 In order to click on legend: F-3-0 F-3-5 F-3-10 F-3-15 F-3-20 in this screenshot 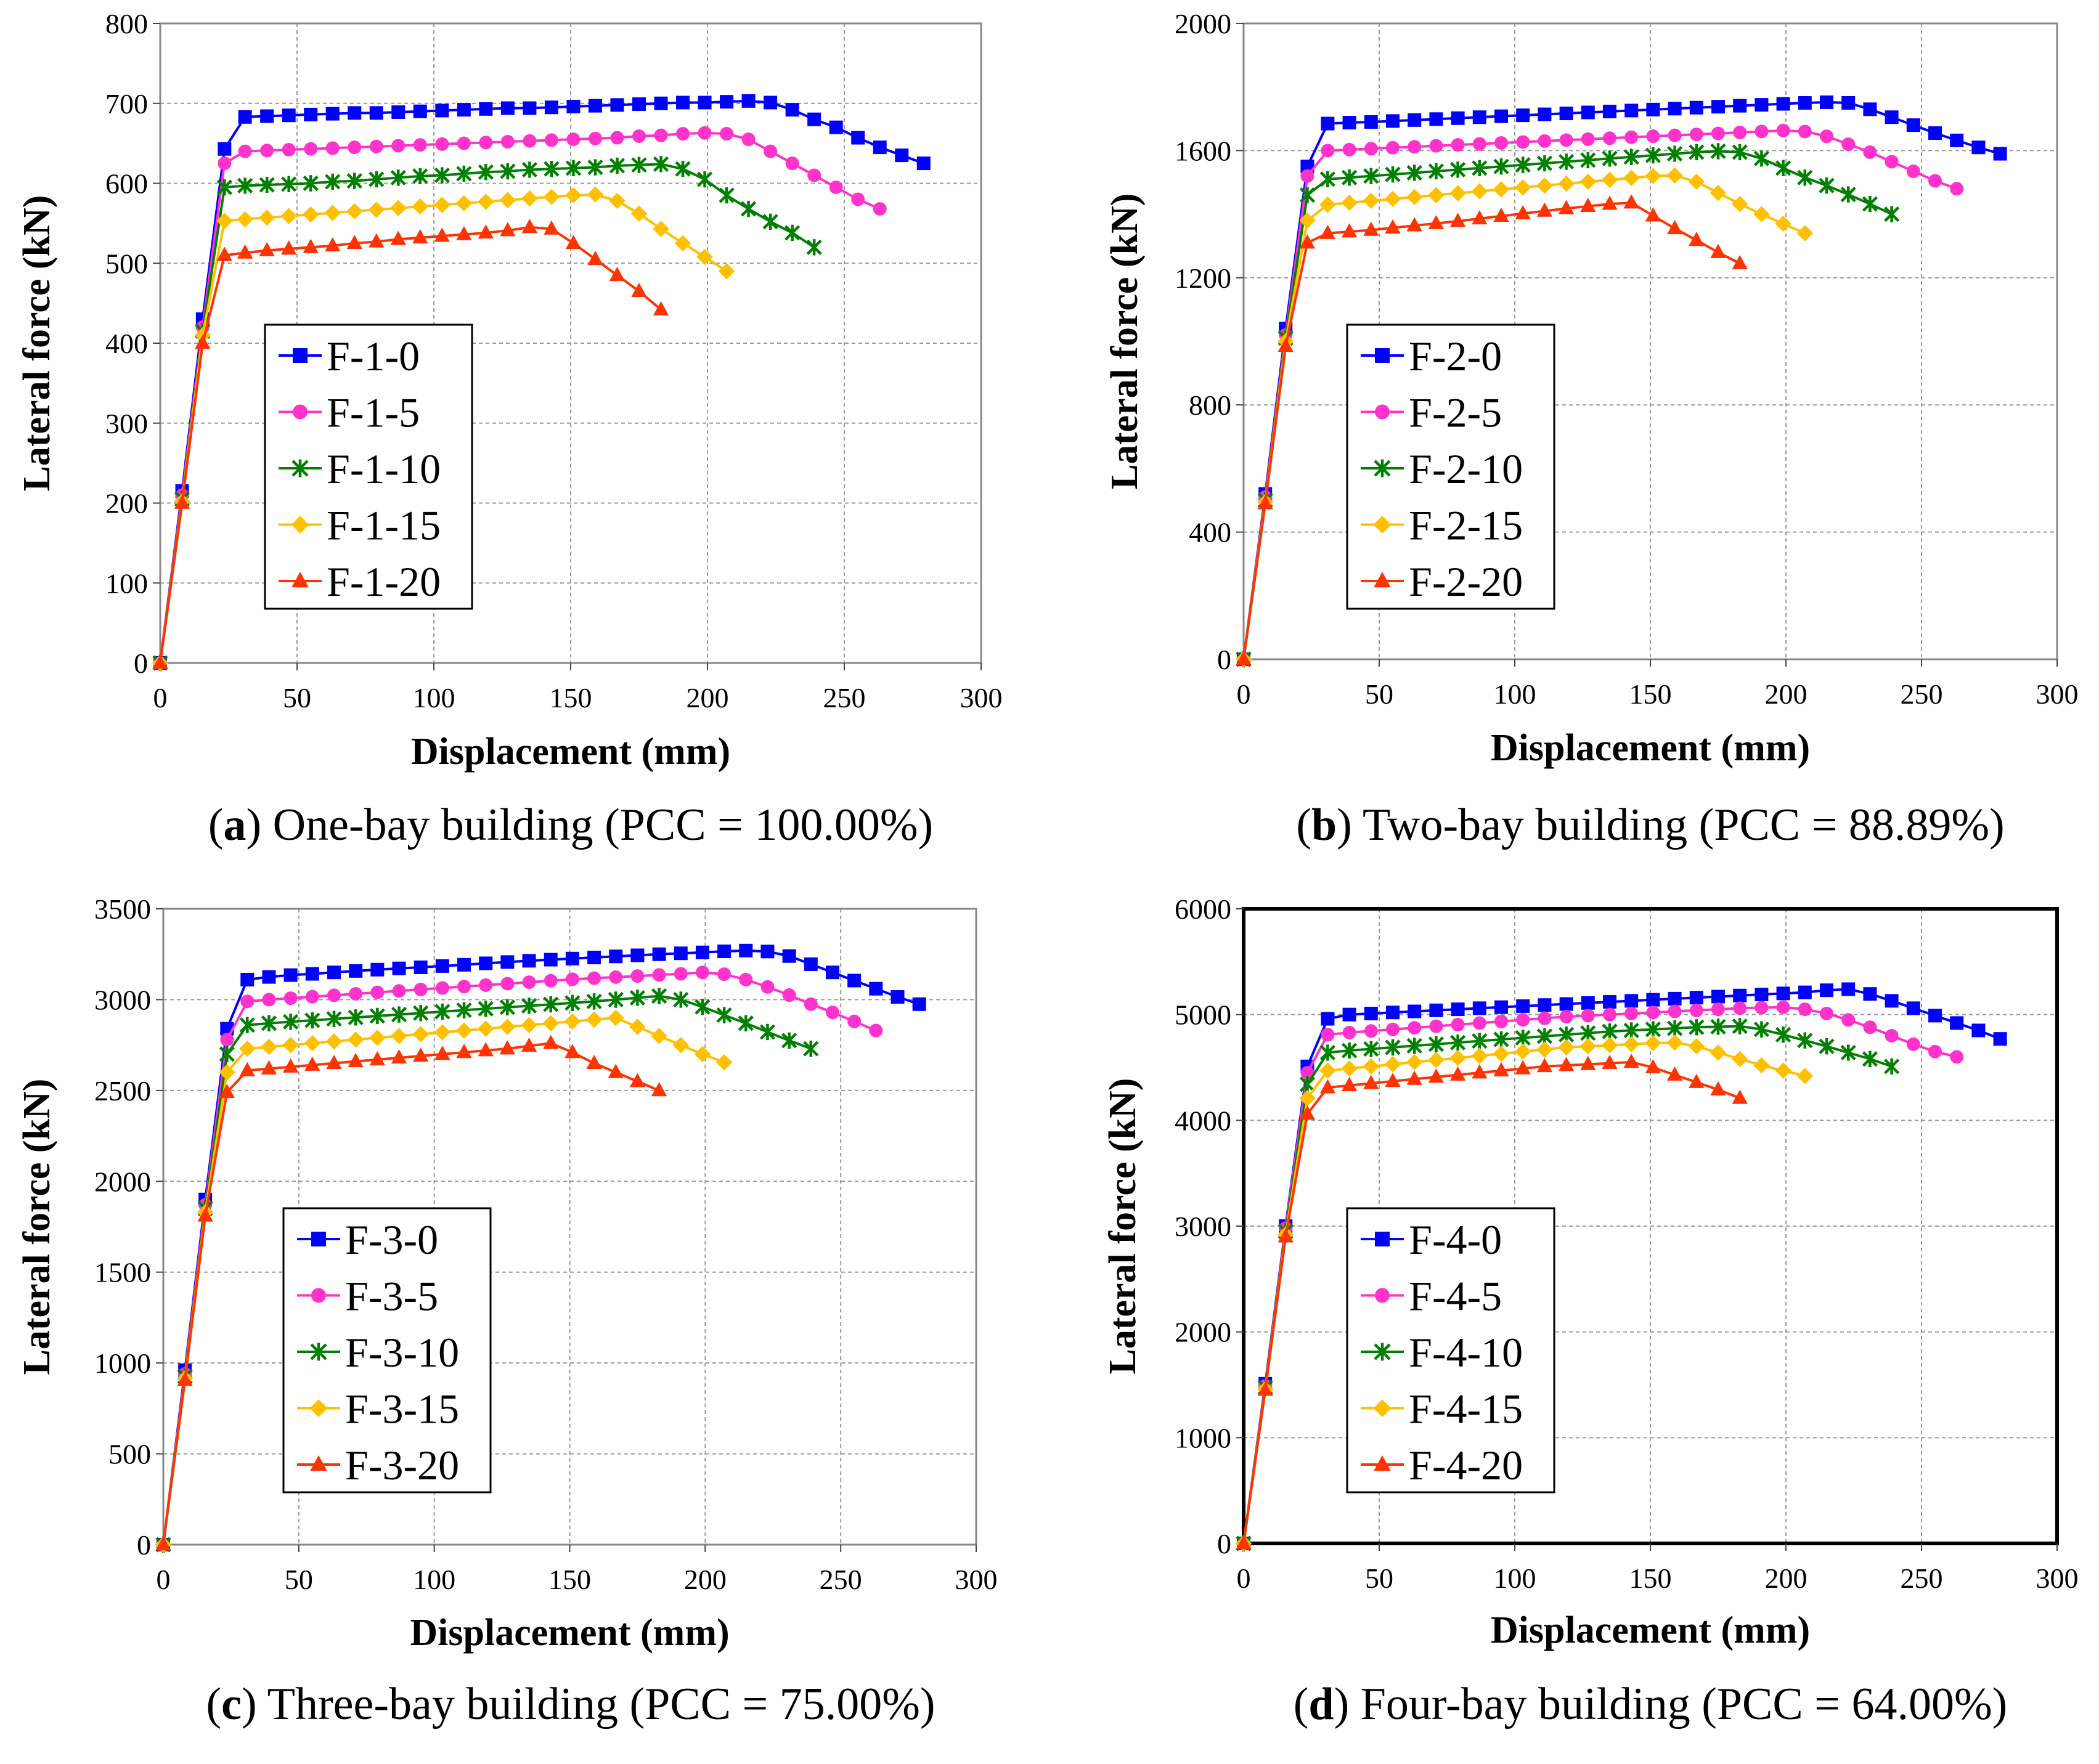, I will do `click(387, 1350)`.